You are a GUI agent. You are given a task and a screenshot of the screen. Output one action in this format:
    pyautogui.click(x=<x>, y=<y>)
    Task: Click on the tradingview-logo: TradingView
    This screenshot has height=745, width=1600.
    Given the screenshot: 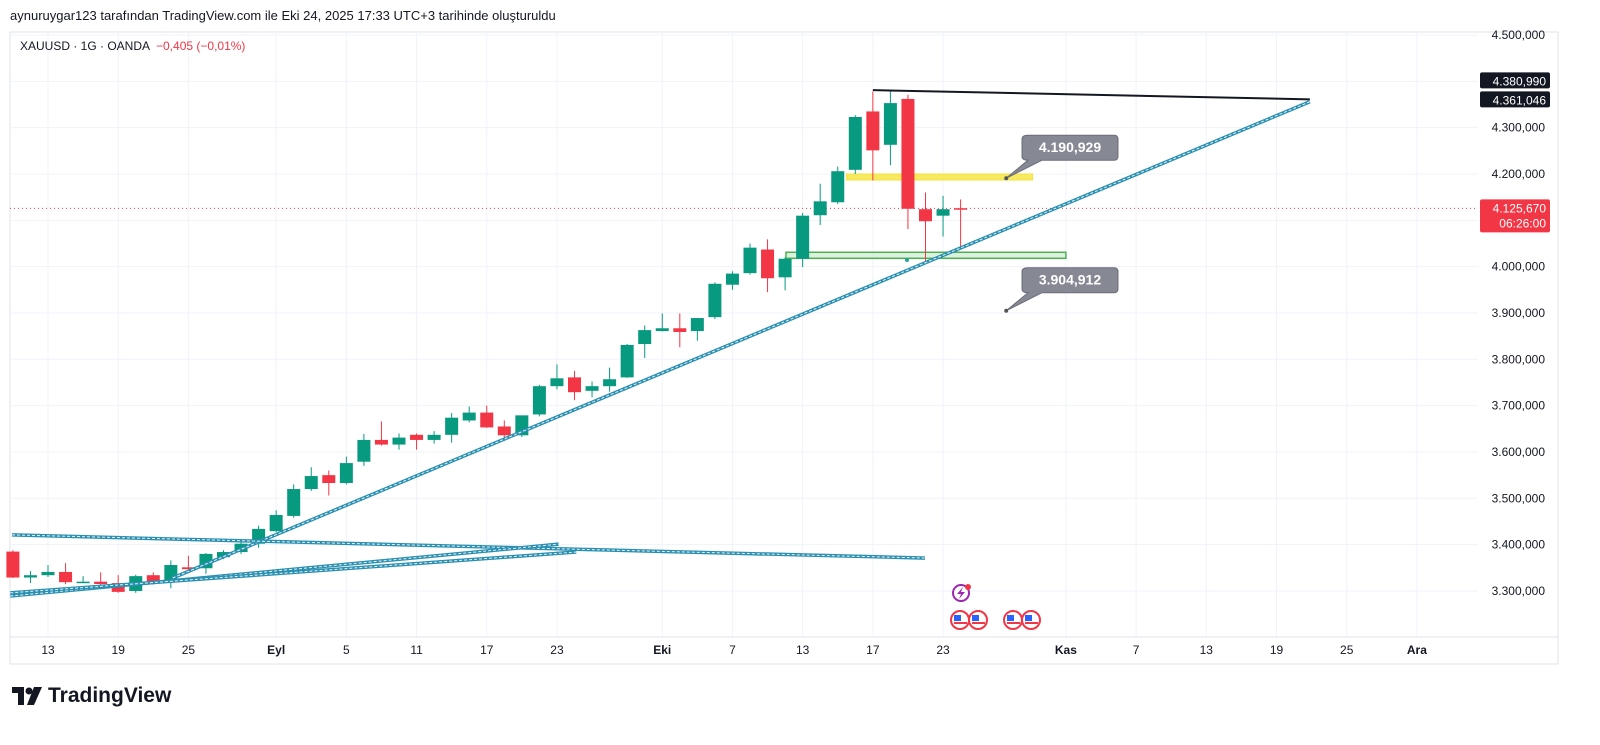 What is the action you would take?
    pyautogui.click(x=91, y=696)
    